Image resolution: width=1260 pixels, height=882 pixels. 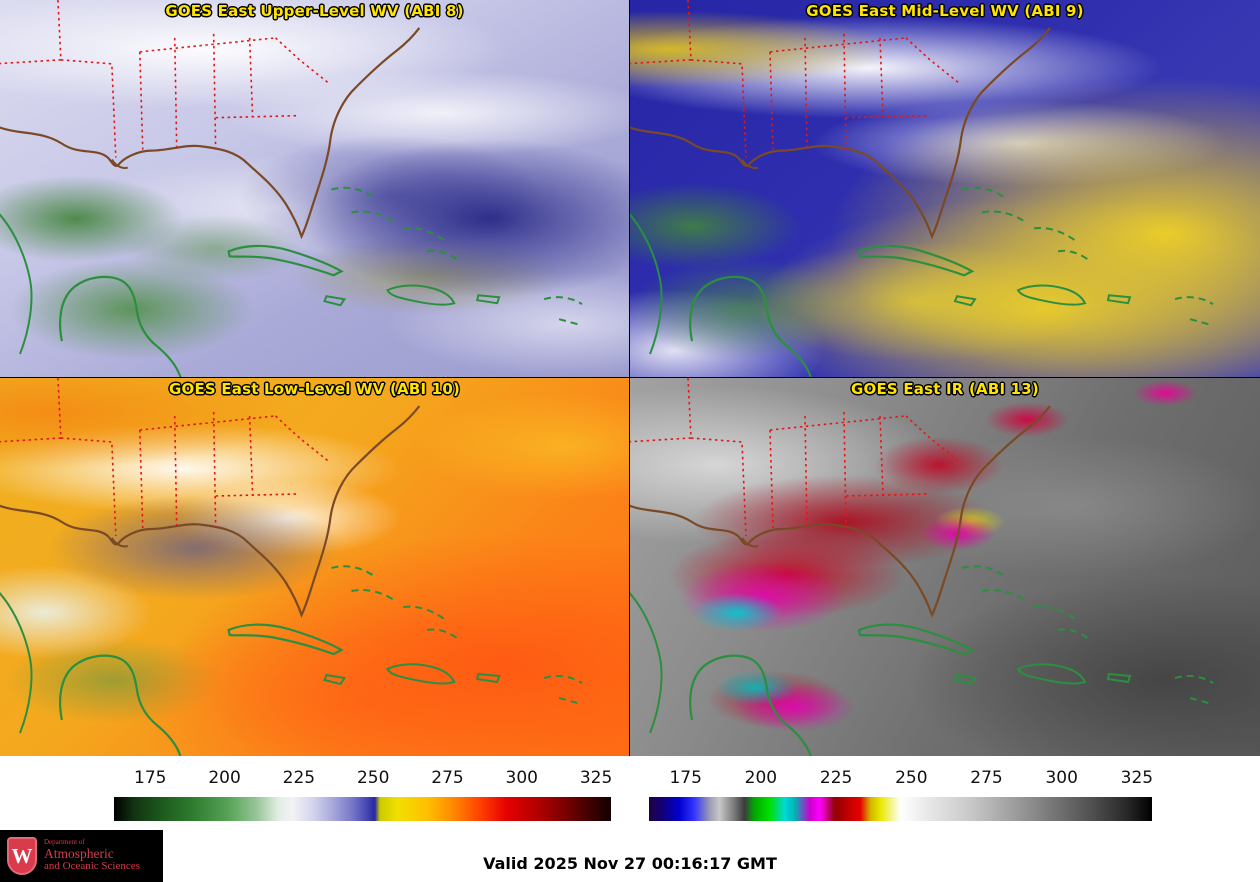 I want to click on panel-title-abi13: GOES East IR (ABI 13), so click(x=944, y=389).